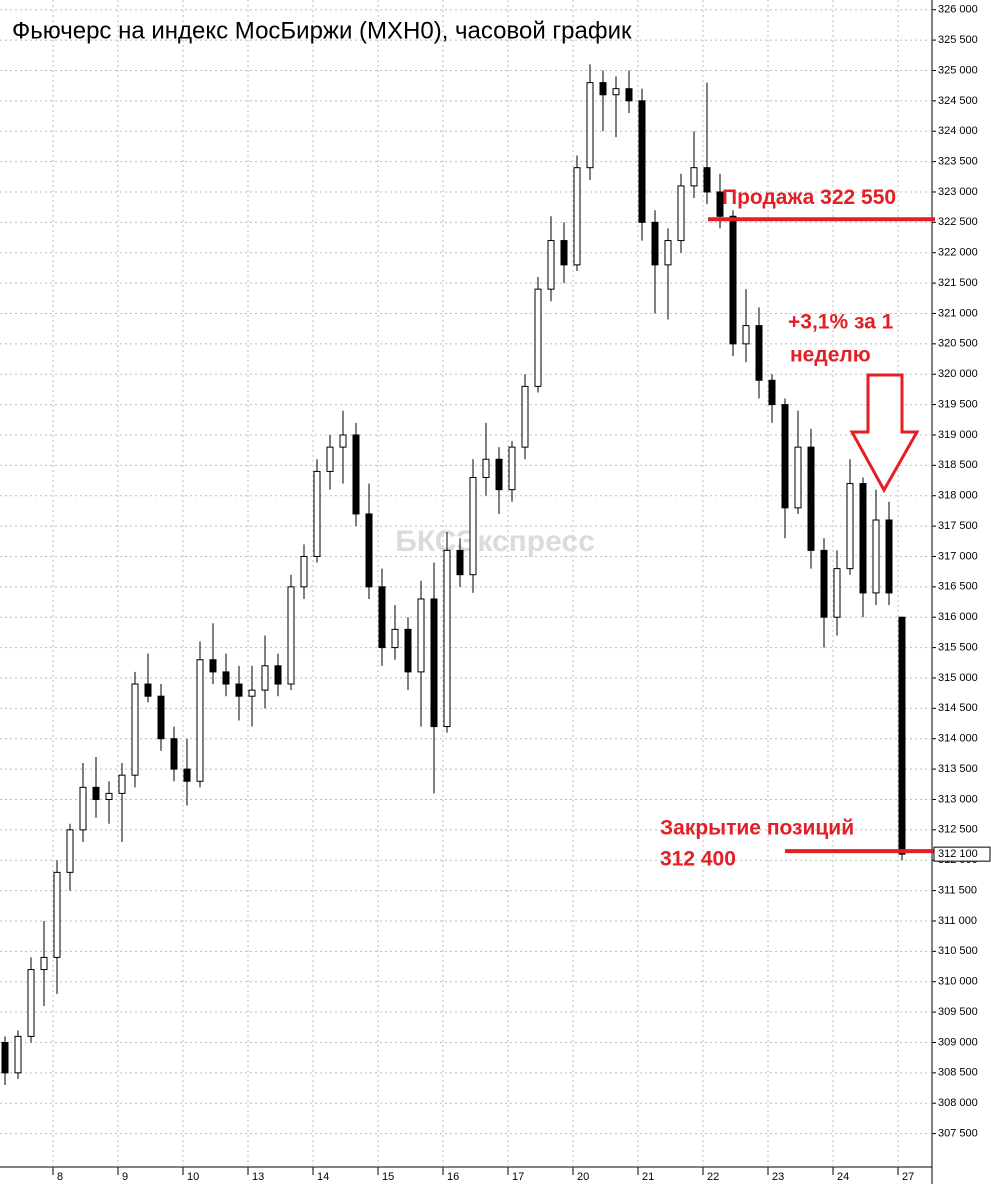 Image resolution: width=991 pixels, height=1184 pixels. Describe the element at coordinates (958, 496) in the screenshot. I see `y-tick-label: 318 000` at that location.